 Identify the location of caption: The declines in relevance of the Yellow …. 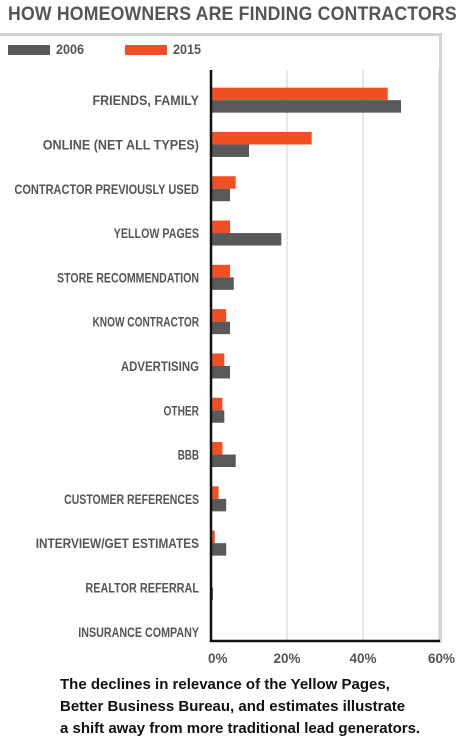
(260, 707).